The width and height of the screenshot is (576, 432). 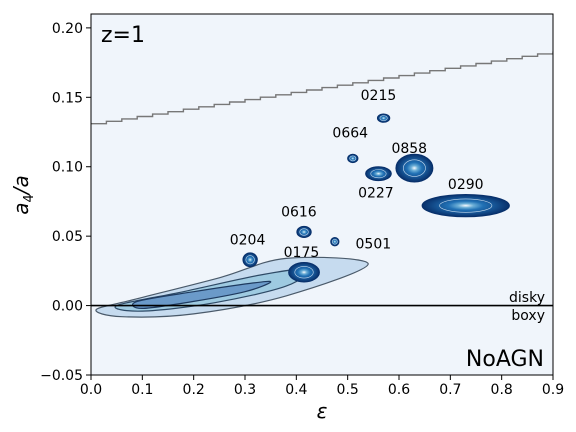 I want to click on galaxy-label: 0215, so click(x=379, y=96).